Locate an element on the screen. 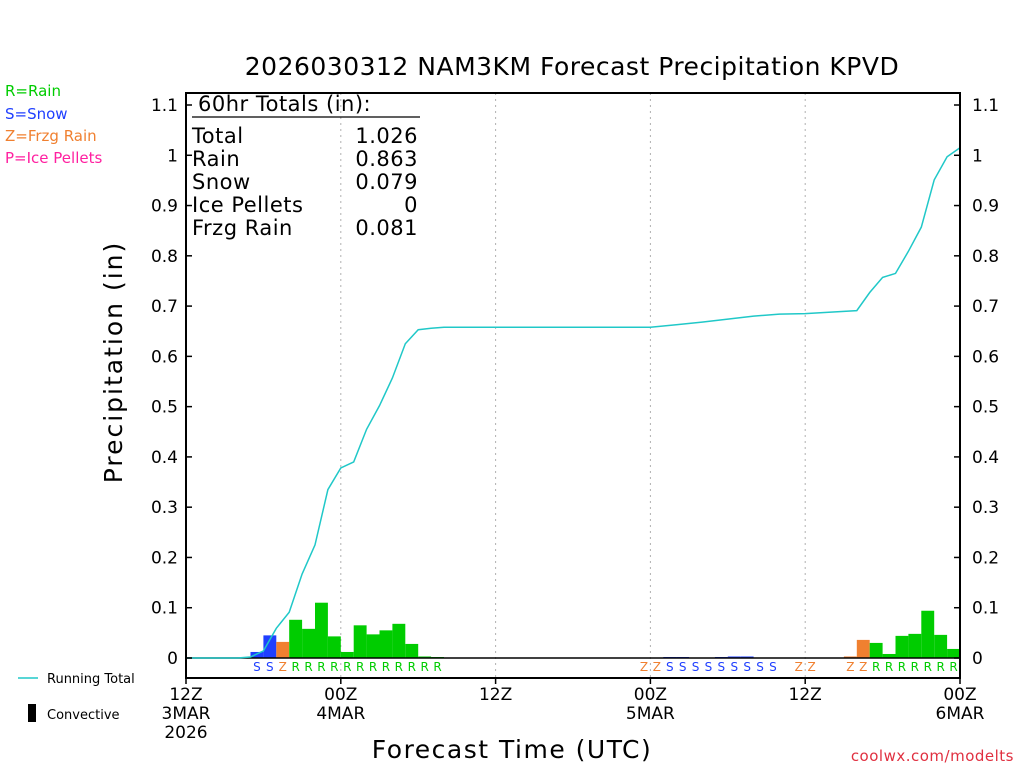 This screenshot has height=768, width=1024. xtick-label-0-2: 3MAR is located at coordinates (186, 714).